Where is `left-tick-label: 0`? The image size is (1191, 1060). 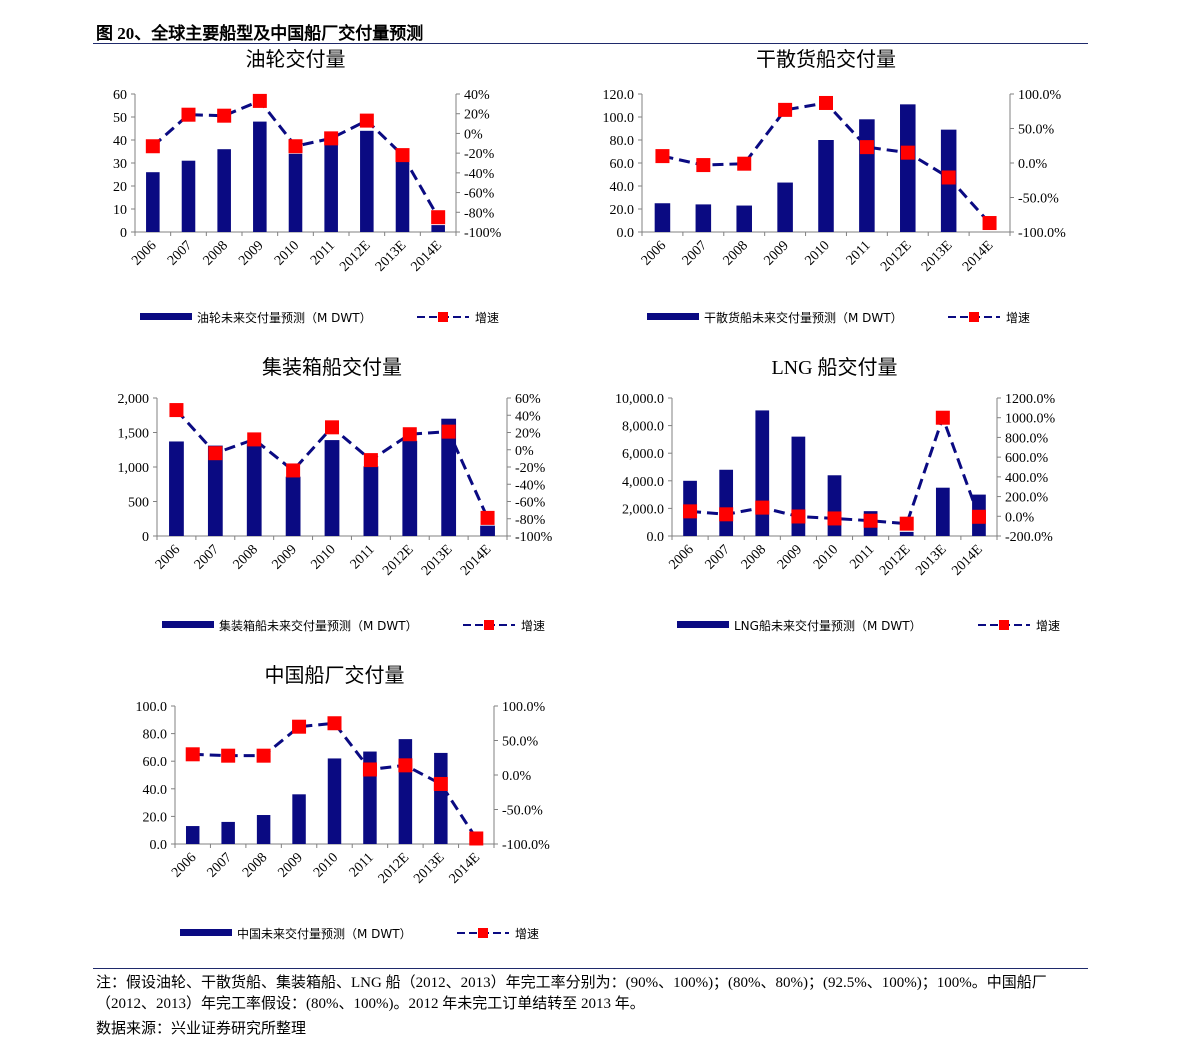
left-tick-label: 0 is located at coordinates (145, 537).